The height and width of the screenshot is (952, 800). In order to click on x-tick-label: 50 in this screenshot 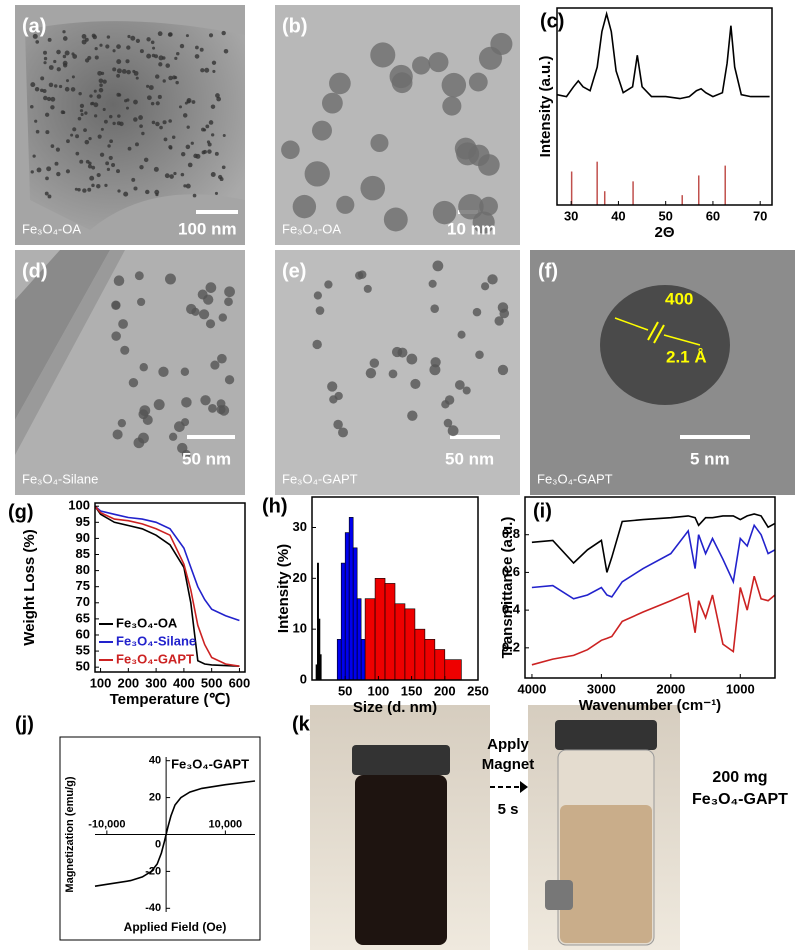, I will do `click(665, 215)`.